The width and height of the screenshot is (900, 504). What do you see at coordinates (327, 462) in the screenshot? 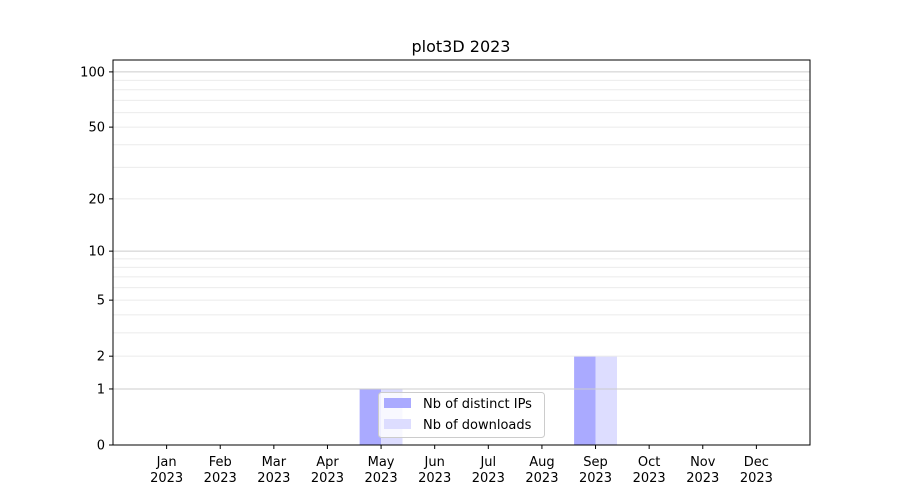
I see `x-tick-label: Apr` at bounding box center [327, 462].